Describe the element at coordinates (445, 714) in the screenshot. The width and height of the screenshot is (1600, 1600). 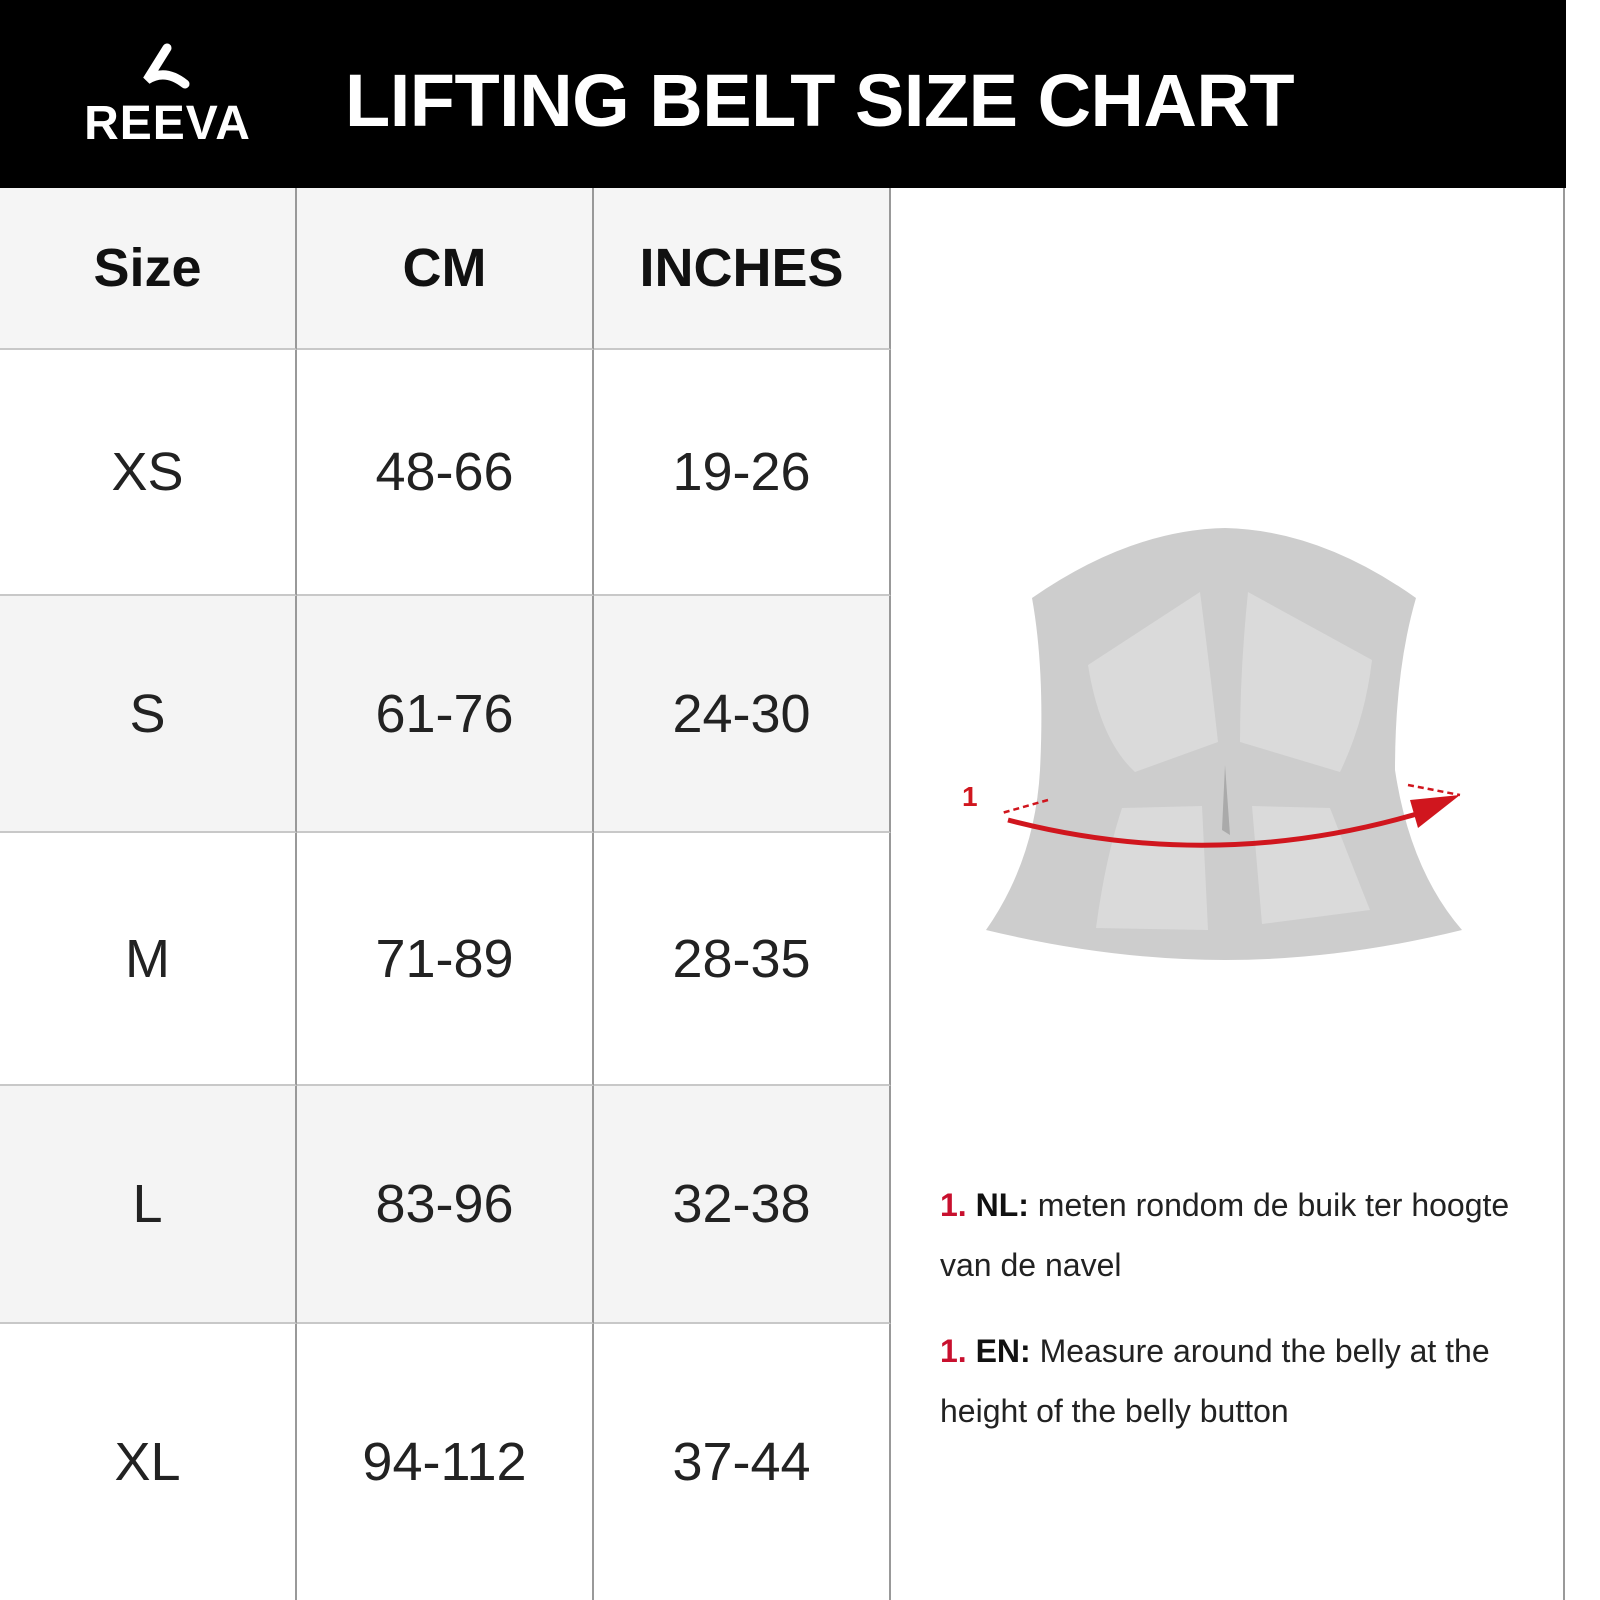
I see `cm-cell: 61-76` at that location.